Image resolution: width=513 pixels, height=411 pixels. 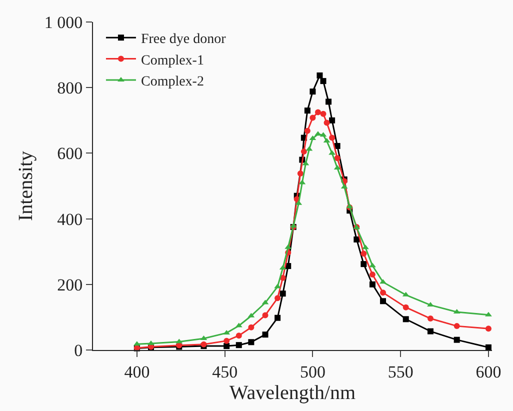 I want to click on legend-label: Free dye donor, so click(x=183, y=40).